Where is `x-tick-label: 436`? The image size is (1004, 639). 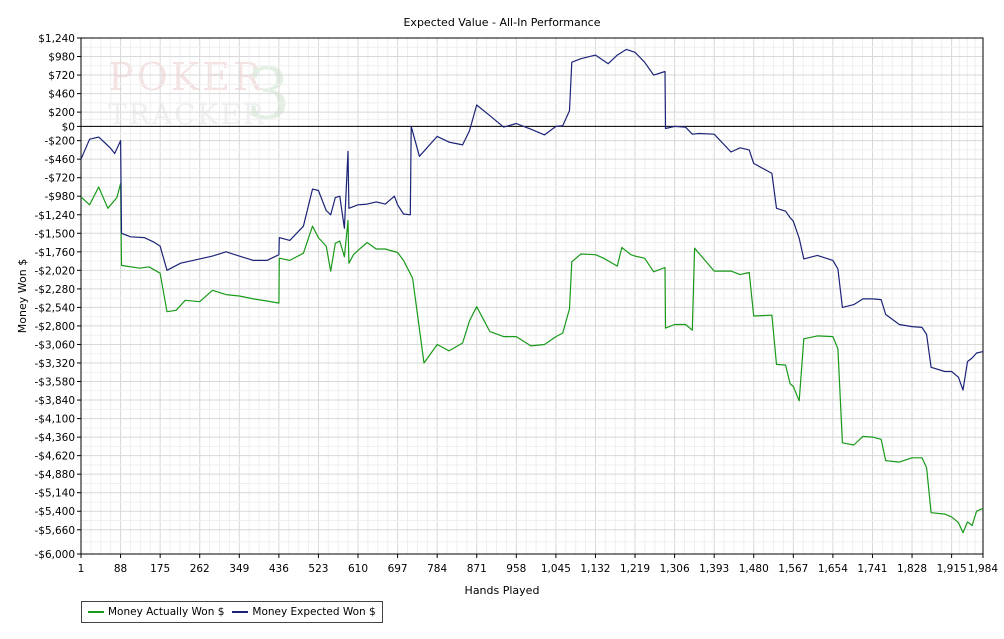 x-tick-label: 436 is located at coordinates (279, 569).